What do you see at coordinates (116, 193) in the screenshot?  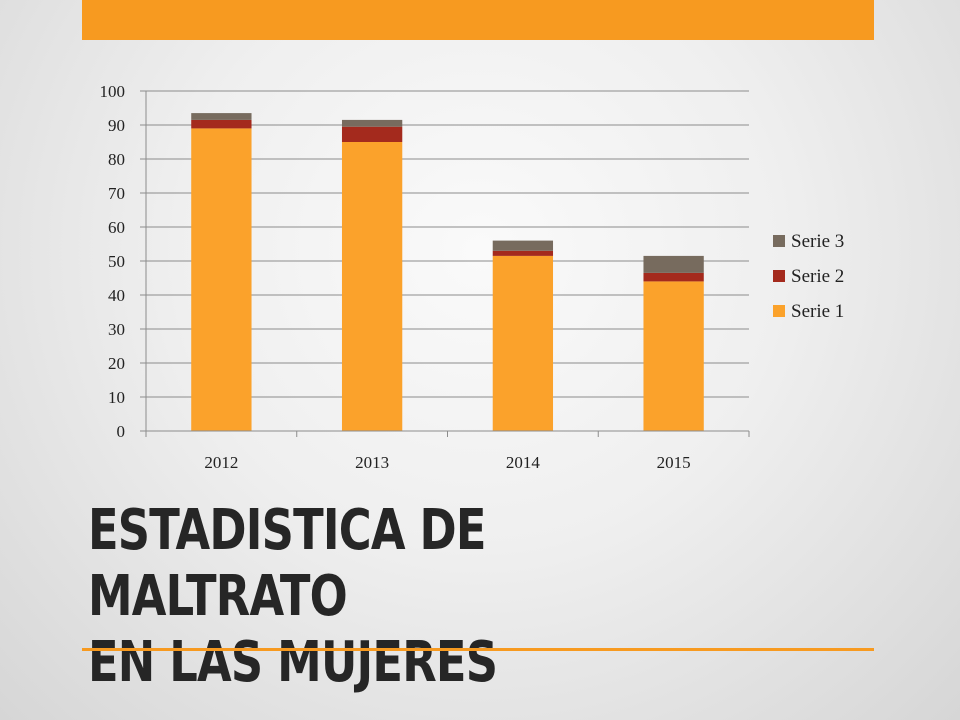 I see `y-tick-label-70: 70` at bounding box center [116, 193].